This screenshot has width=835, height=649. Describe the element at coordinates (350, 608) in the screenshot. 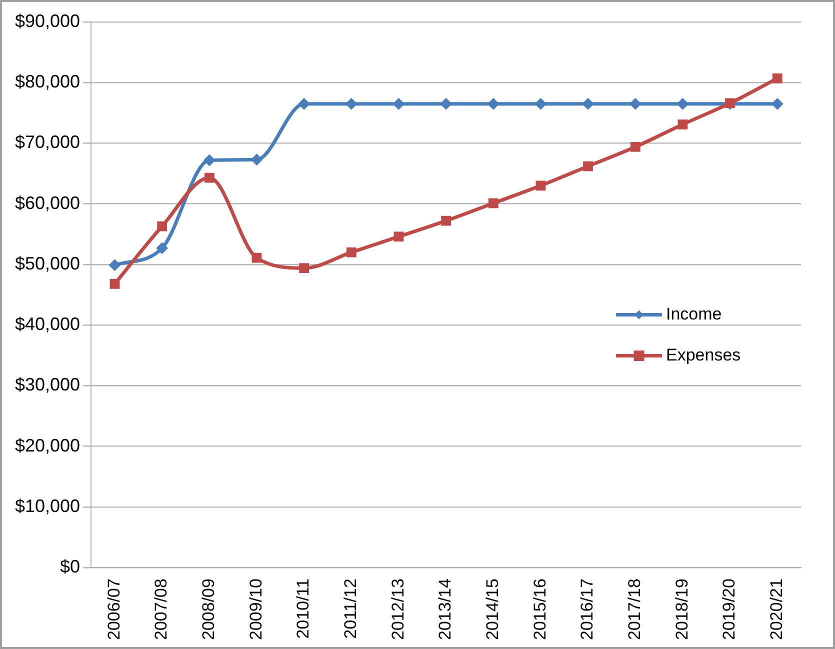

I see `x-tick-label: 2011/12` at that location.